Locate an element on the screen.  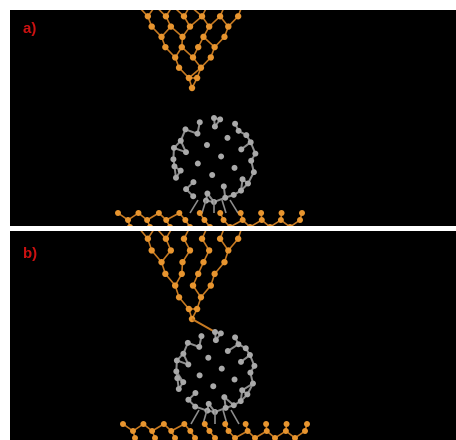
panel-a-label: a) is located at coordinates (30, 28).